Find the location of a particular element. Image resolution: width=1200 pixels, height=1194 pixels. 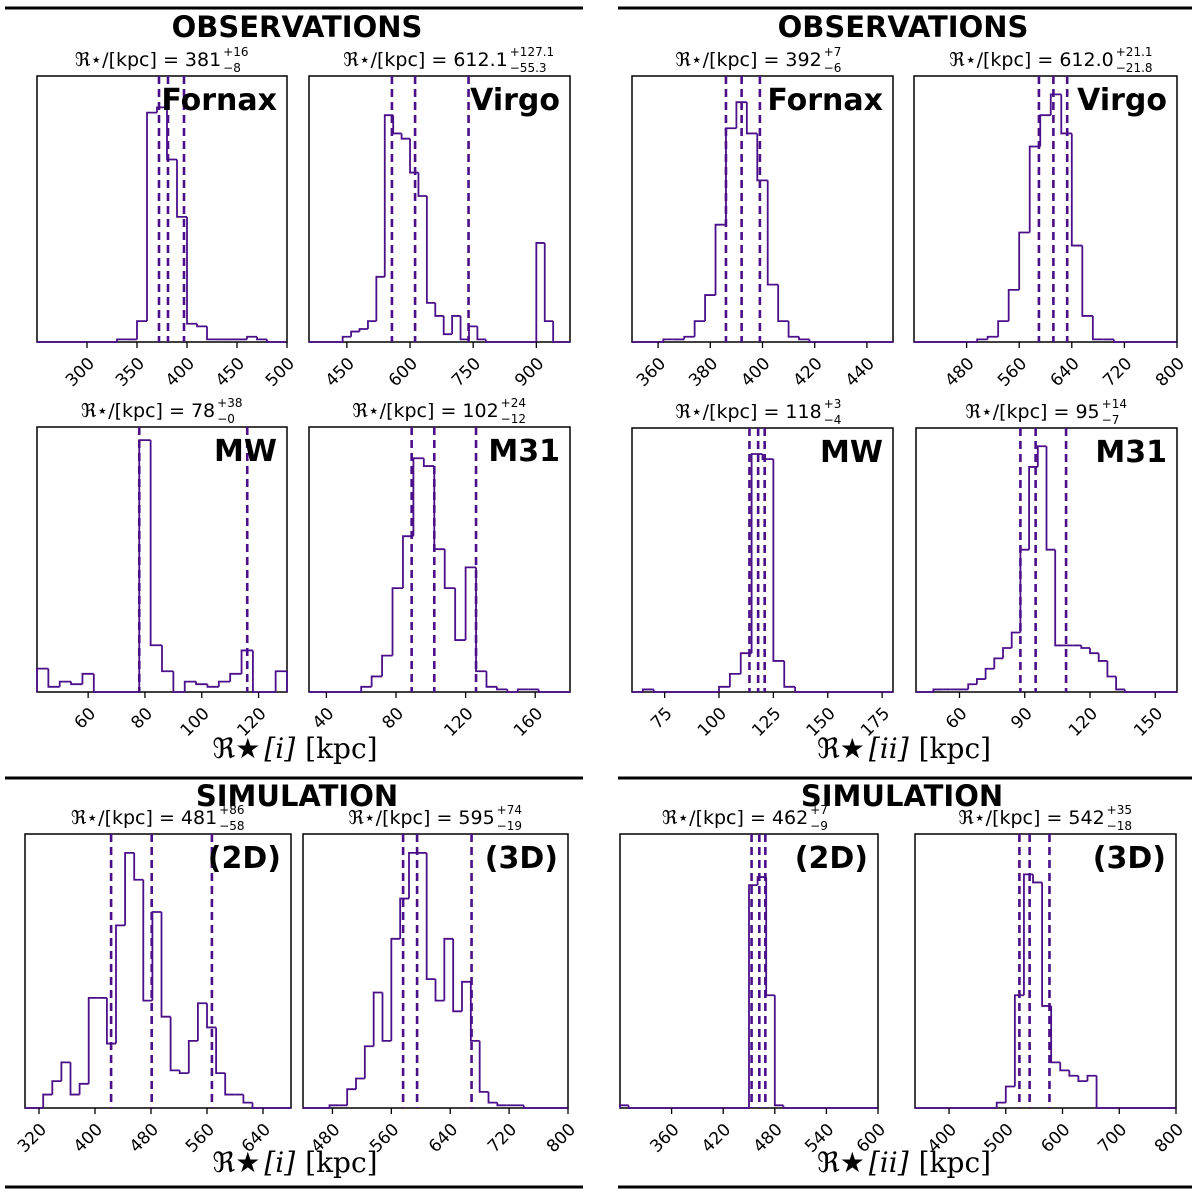

stat-annotation: ℜ⋆/[kpc] = 102 is located at coordinates (425, 411).